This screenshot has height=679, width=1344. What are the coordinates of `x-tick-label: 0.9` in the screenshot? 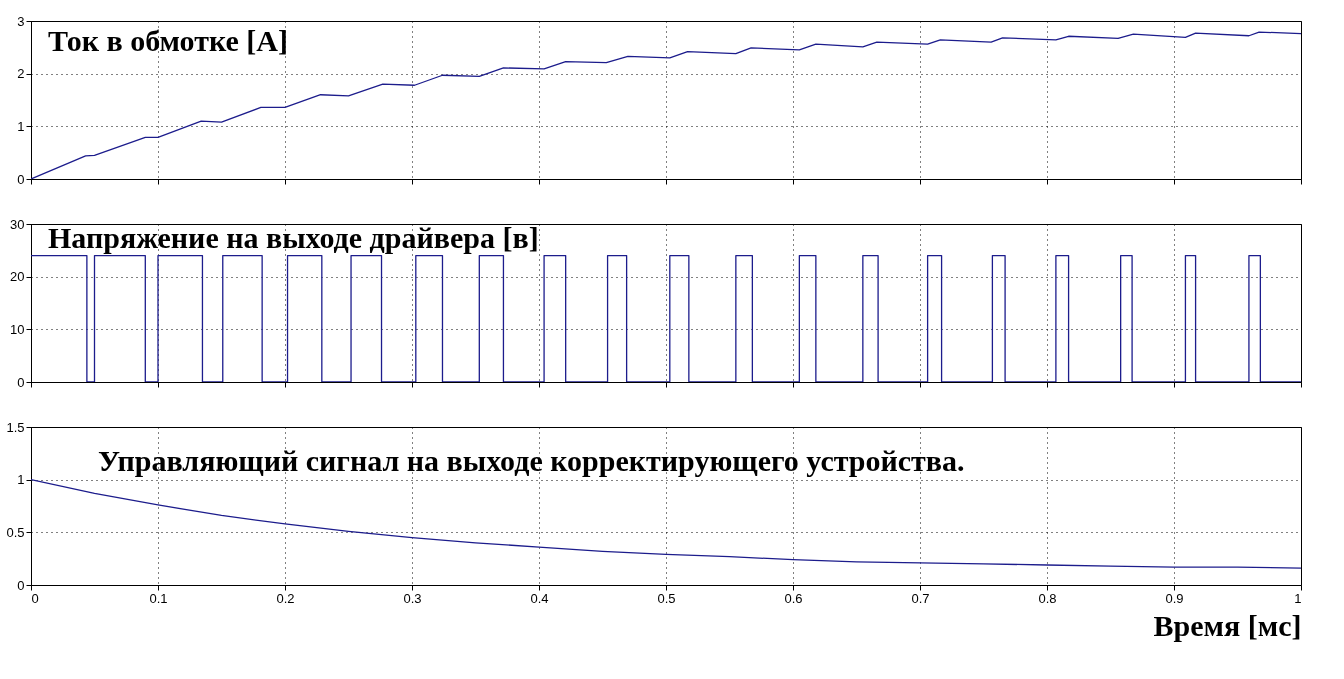 It's located at (1174, 598).